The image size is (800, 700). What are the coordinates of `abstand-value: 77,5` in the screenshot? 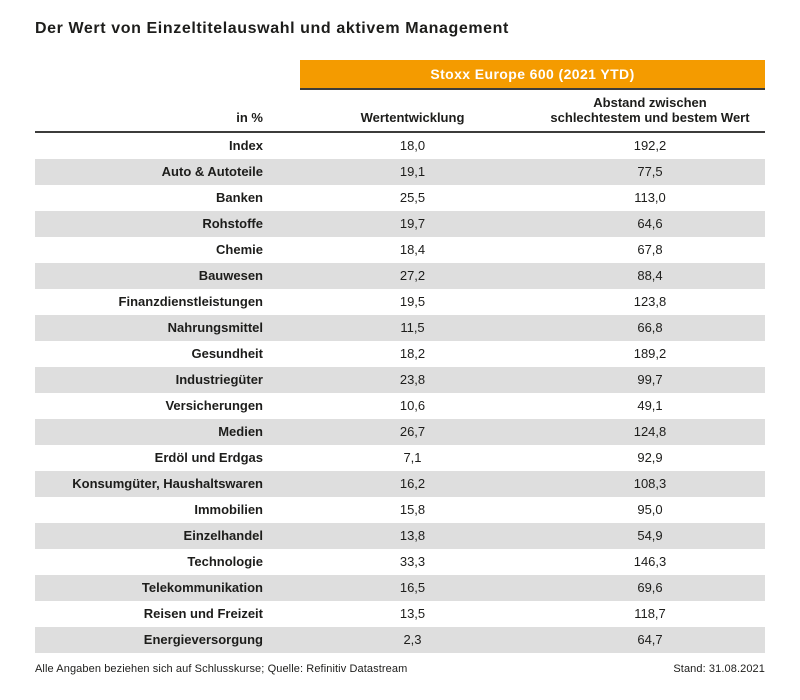 It's located at (650, 171).